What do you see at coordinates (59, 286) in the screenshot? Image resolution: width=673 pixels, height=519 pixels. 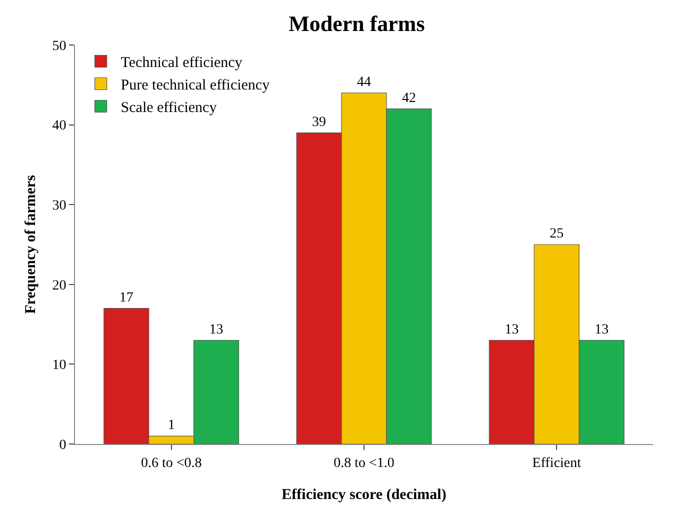 I see `y-tick-label: 20` at bounding box center [59, 286].